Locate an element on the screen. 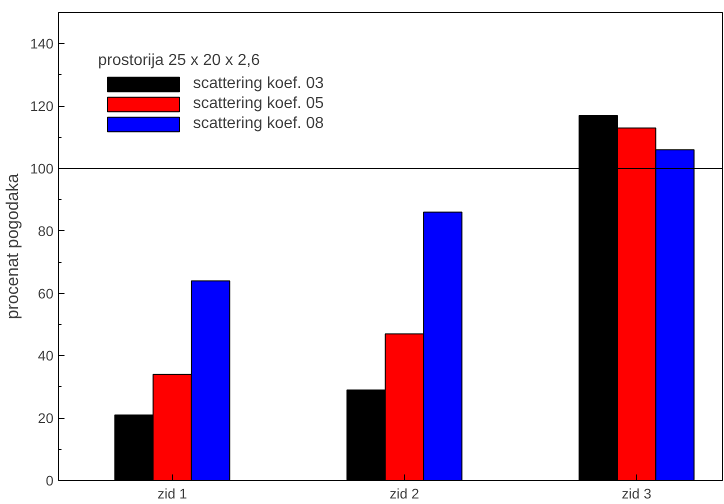  y-tick-label: 80 is located at coordinates (46, 230).